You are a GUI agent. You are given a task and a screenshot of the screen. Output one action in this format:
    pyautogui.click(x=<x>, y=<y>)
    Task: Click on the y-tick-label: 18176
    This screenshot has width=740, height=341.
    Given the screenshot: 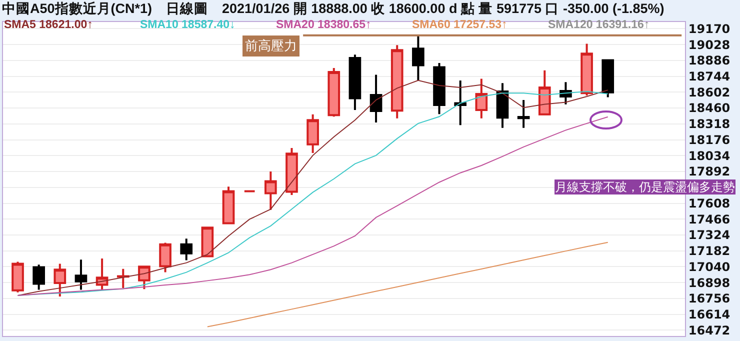 What is the action you would take?
    pyautogui.click(x=709, y=139)
    